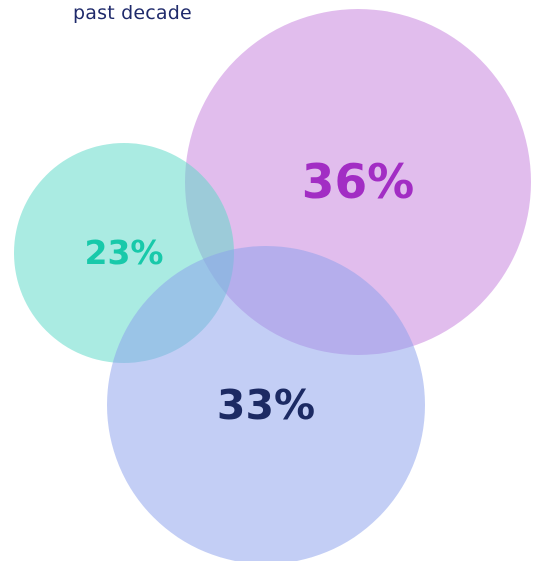 This screenshot has height=561, width=539. What do you see at coordinates (132, 13) in the screenshot?
I see `chart-caption: past decade` at bounding box center [132, 13].